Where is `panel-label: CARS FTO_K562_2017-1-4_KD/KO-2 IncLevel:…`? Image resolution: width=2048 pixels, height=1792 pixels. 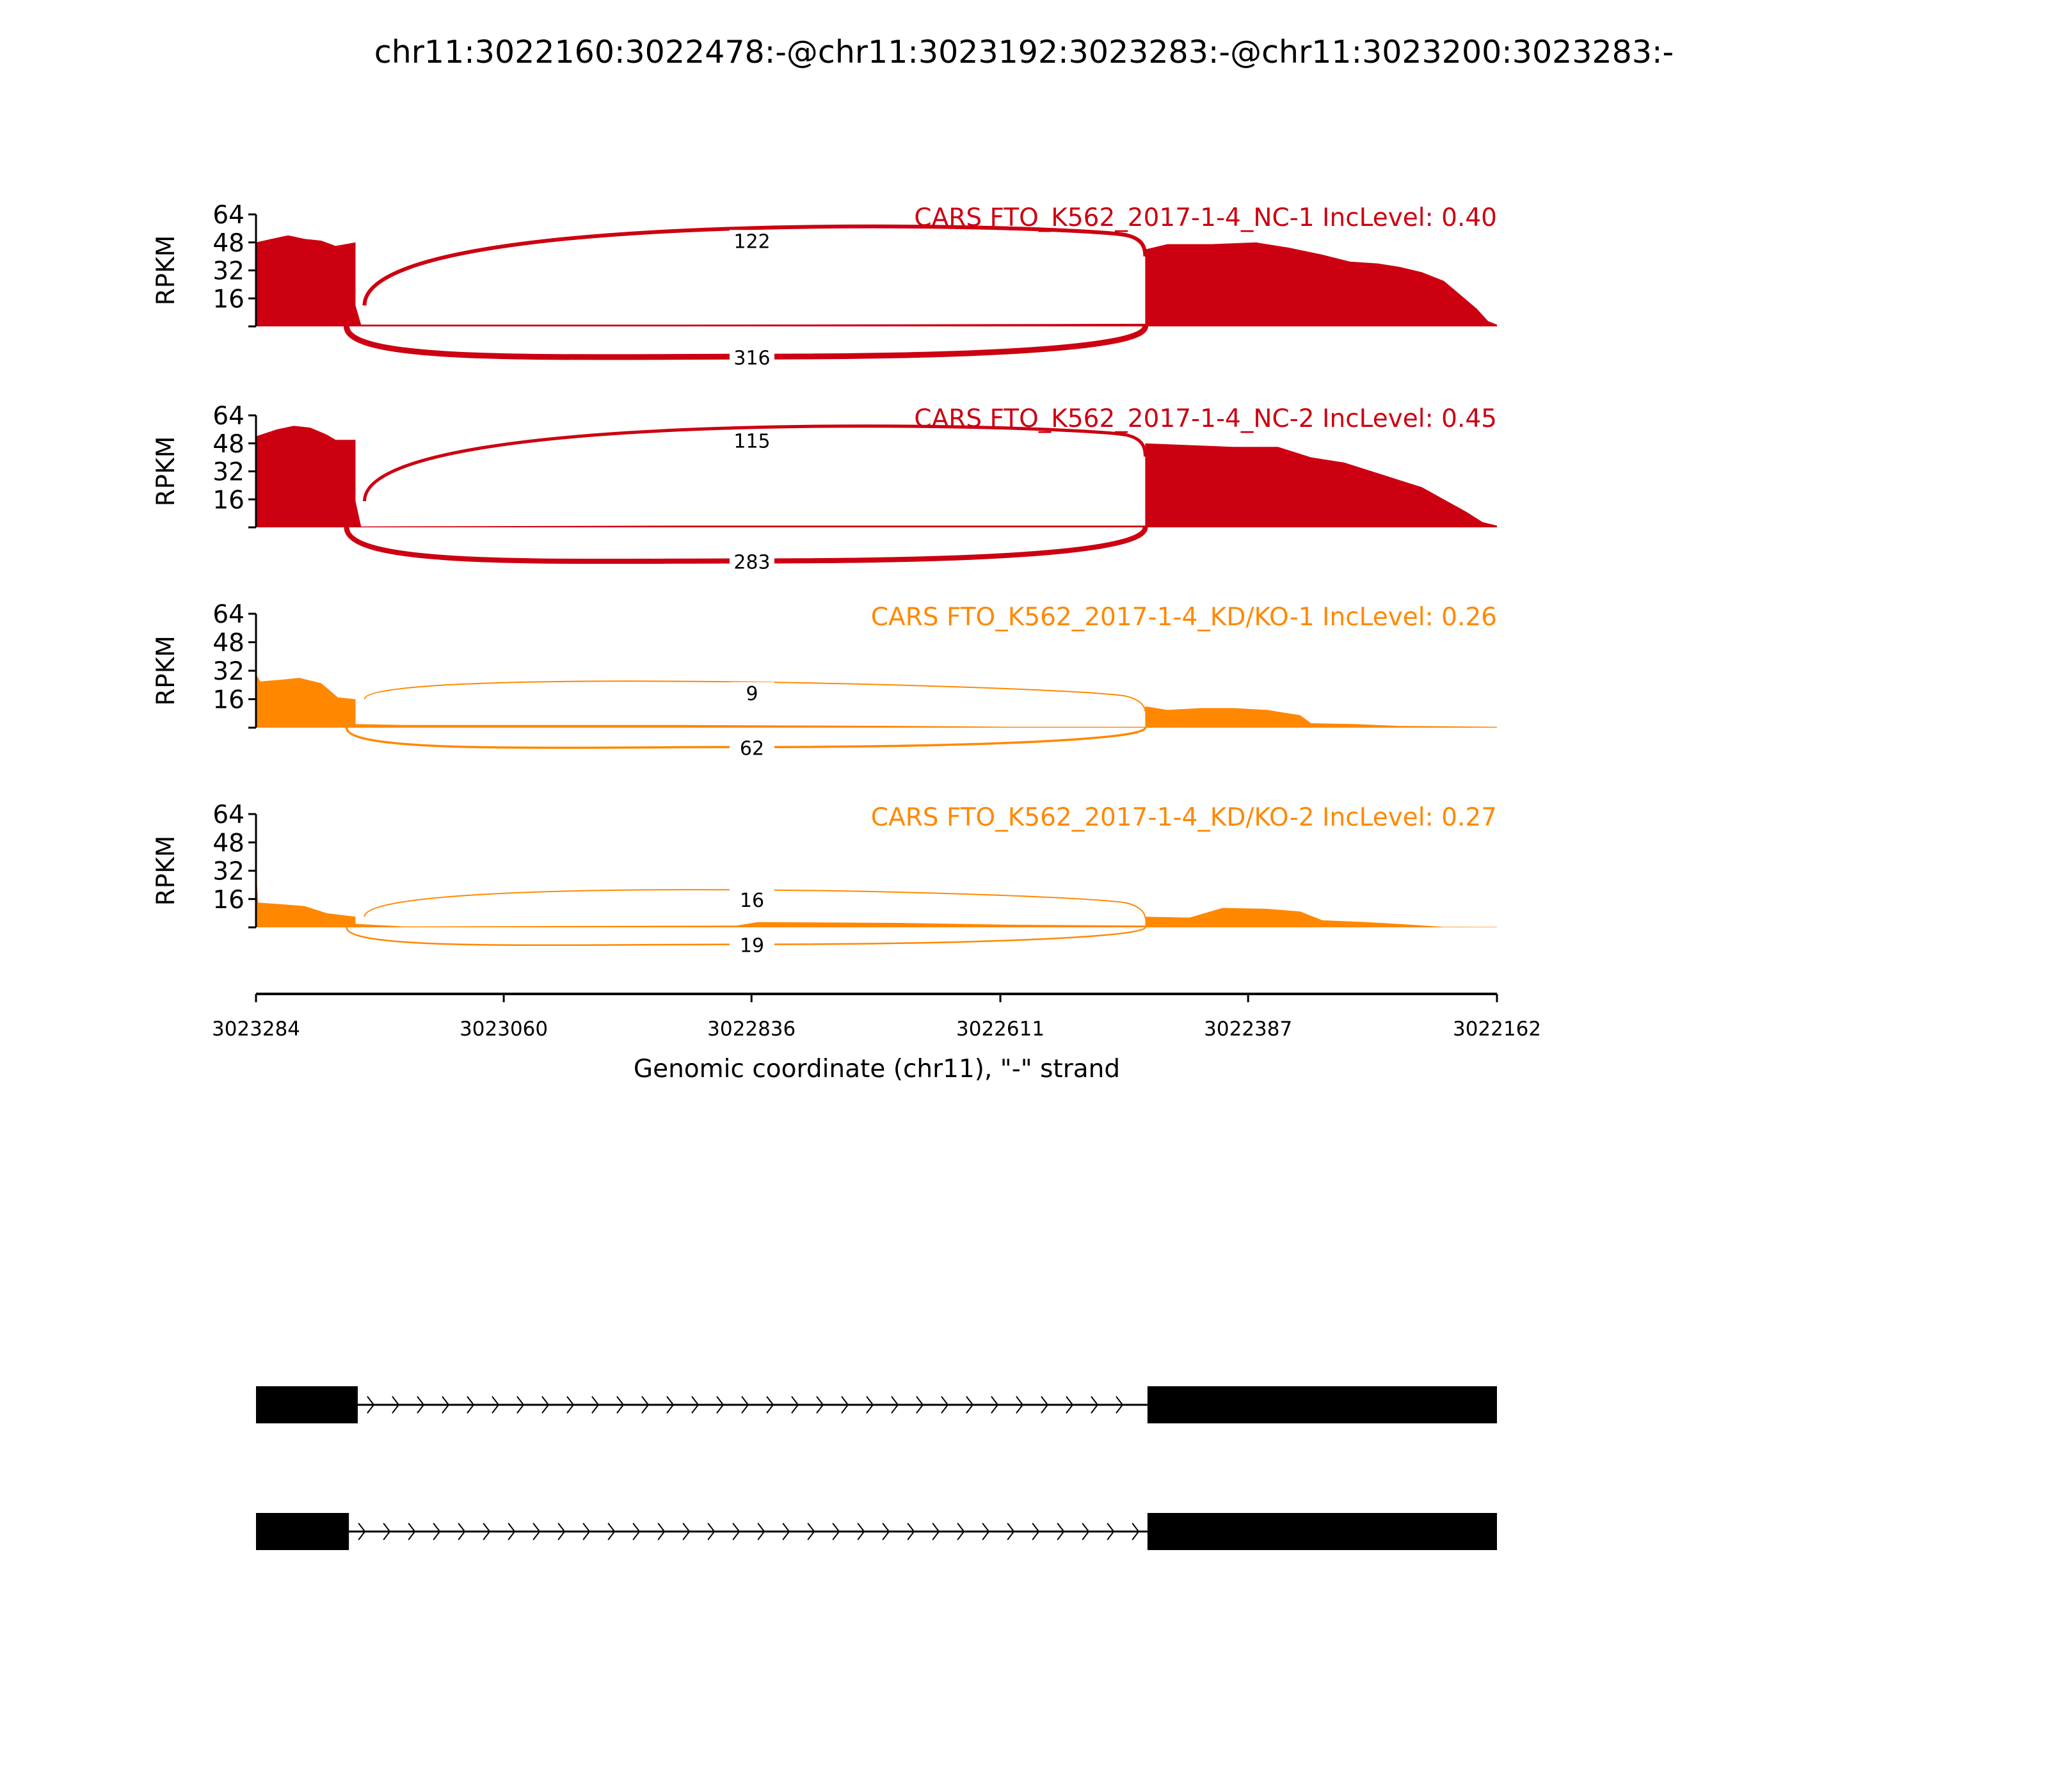
panel-label: CARS FTO_K562_2017-1-4_KD/KO-2 IncLevel:… is located at coordinates (1184, 817).